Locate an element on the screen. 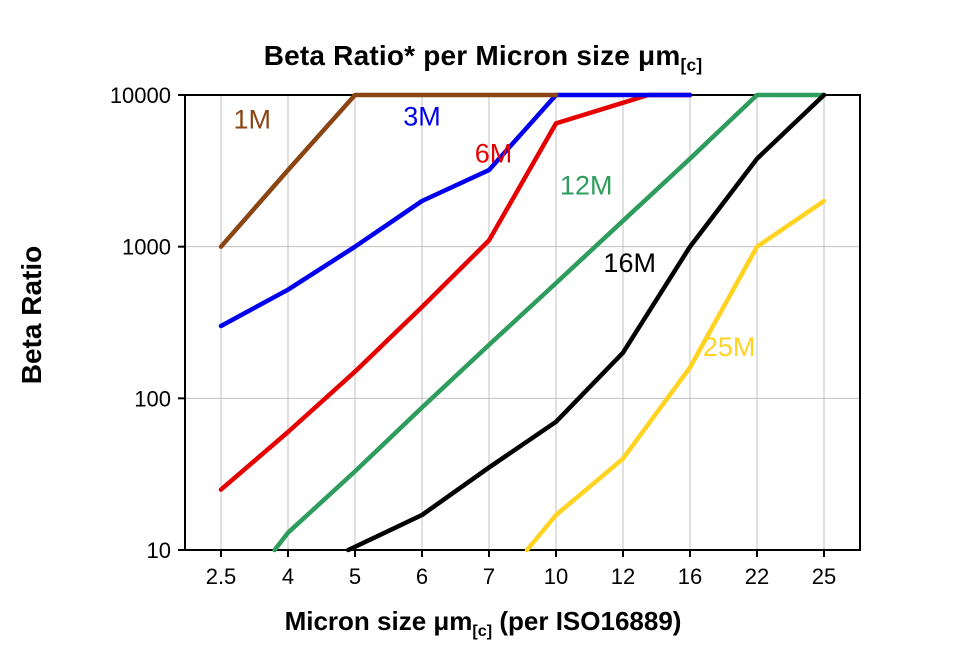 The image size is (966, 662). y-tick-label: 10000 is located at coordinates (140, 95).